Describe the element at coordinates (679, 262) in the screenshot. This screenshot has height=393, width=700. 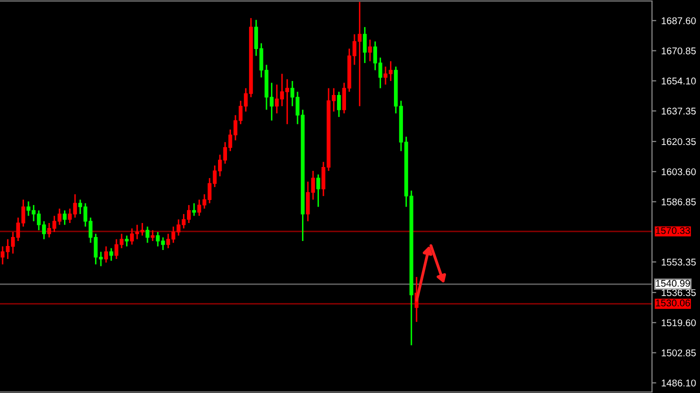
I see `y-tick-label: 1553.35` at that location.